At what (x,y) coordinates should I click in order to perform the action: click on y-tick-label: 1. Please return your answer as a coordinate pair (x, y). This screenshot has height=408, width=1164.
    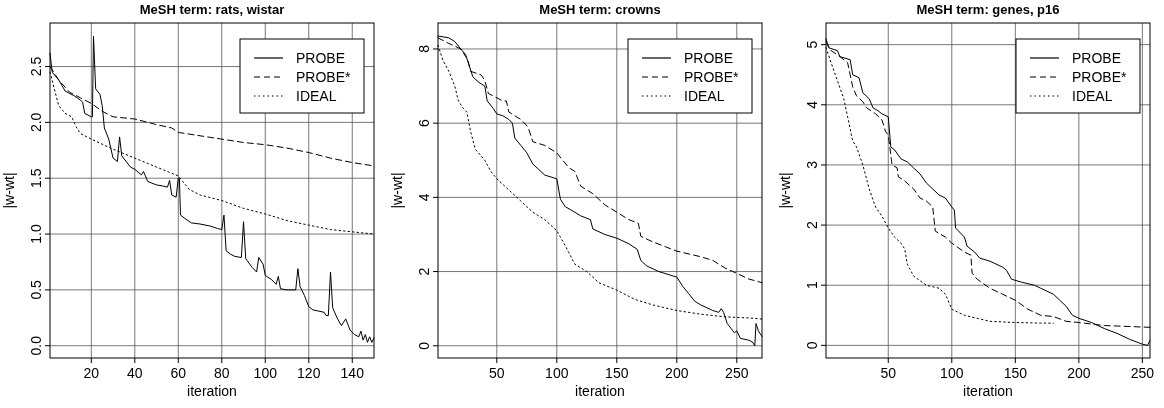
    Looking at the image, I should click on (812, 285).